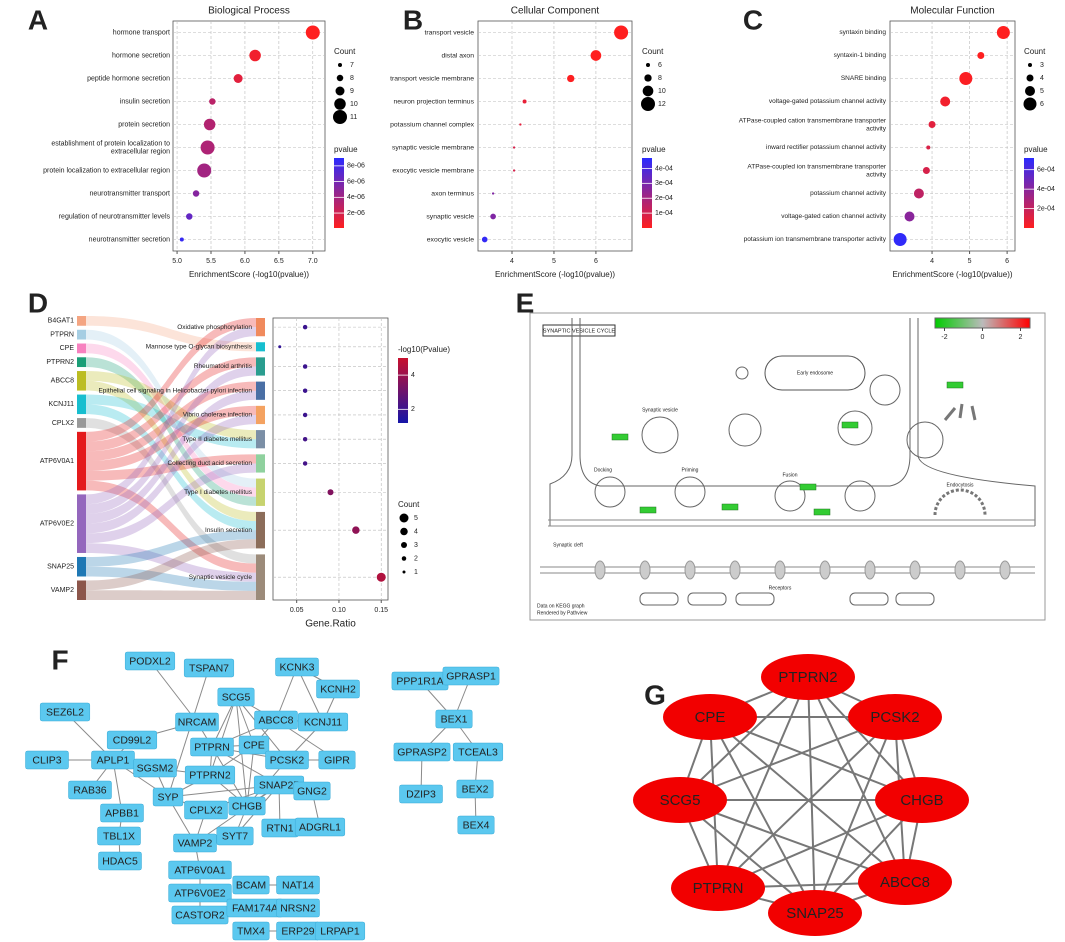 This screenshot has height=942, width=1065. I want to click on x-tick-label: 4, so click(932, 261).